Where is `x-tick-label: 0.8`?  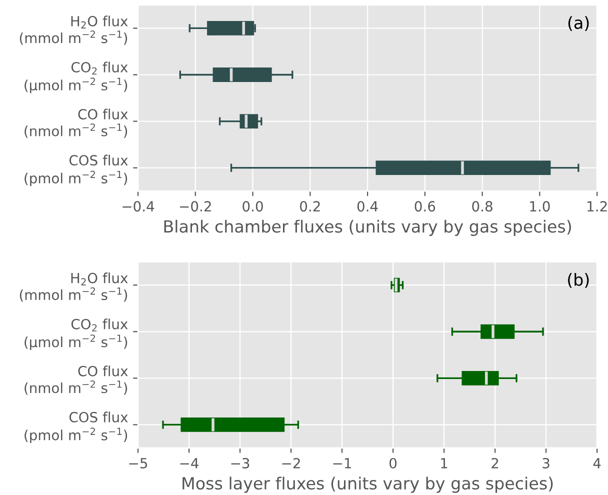 x-tick-label: 0.8 is located at coordinates (482, 206).